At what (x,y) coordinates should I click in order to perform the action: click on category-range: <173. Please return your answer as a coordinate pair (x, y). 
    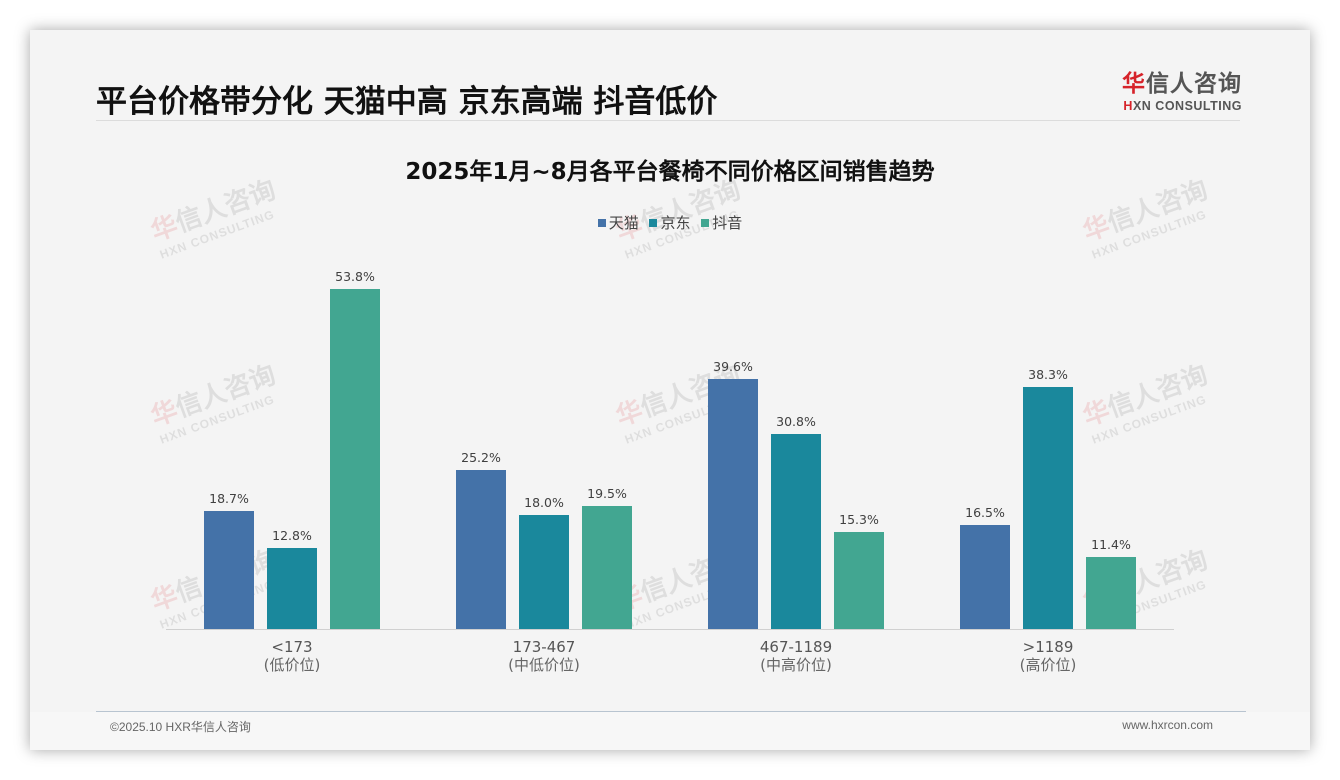
    Looking at the image, I should click on (292, 647).